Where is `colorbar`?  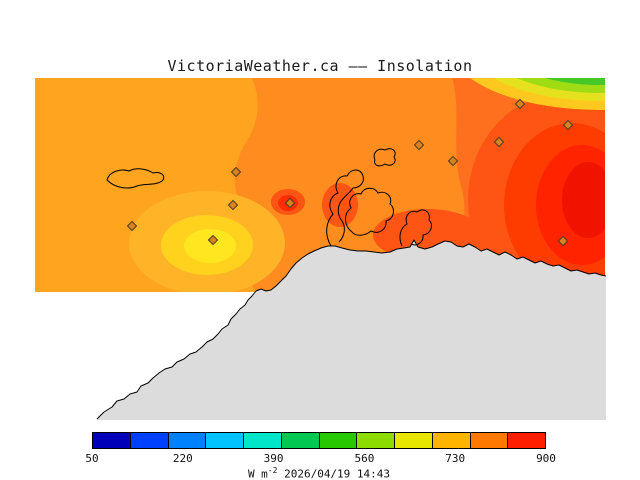 colorbar is located at coordinates (319, 440).